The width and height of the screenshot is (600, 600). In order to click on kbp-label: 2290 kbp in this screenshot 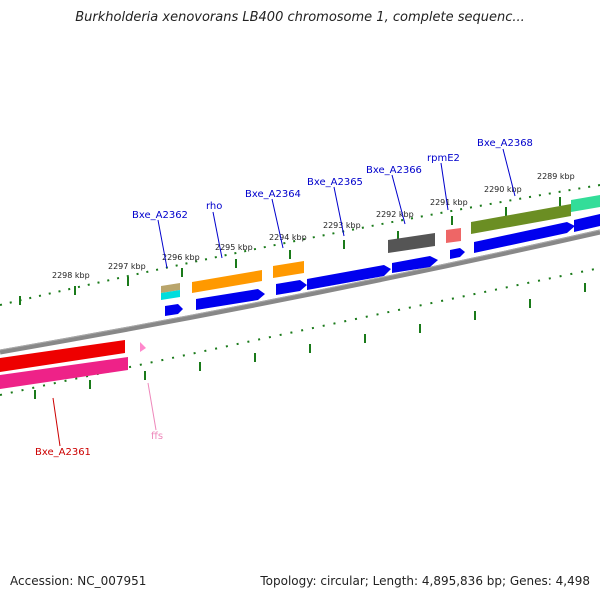, I will do `click(503, 189)`.